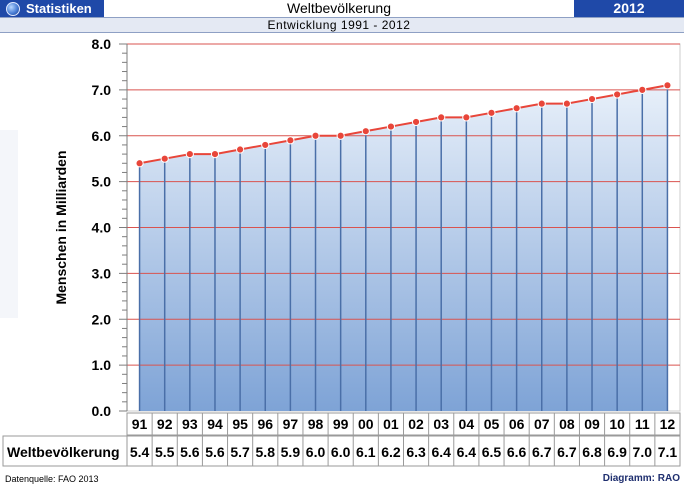  Describe the element at coordinates (391, 424) in the screenshot. I see `x-tick-label: 01` at that location.